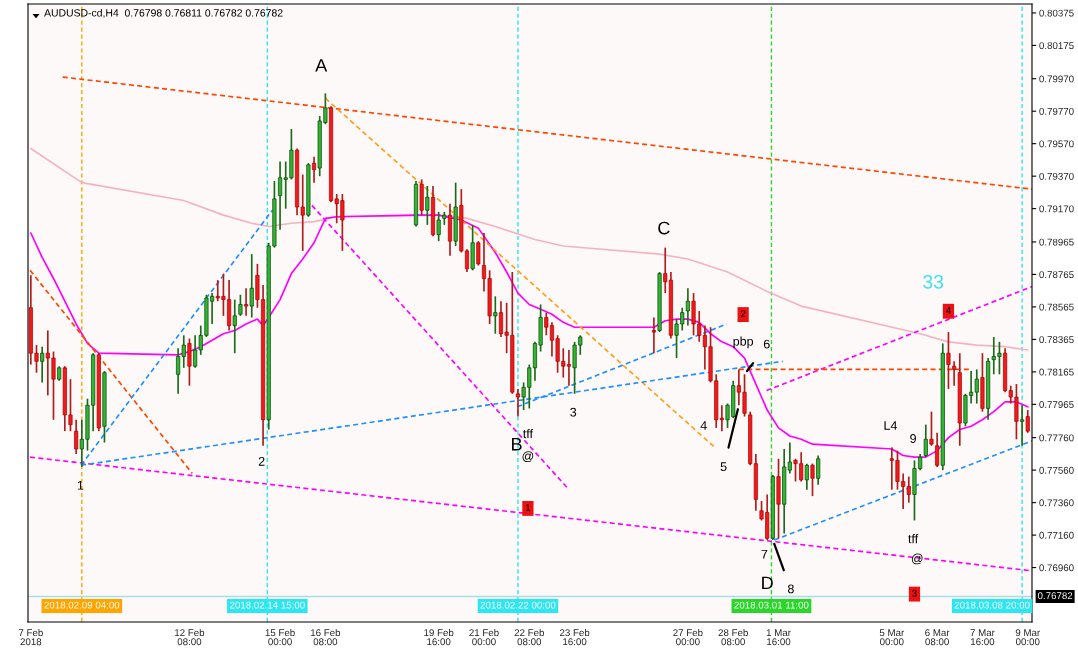 This screenshot has width=1078, height=652. I want to click on x-tick-label: 1 Mar 16:00, so click(778, 637).